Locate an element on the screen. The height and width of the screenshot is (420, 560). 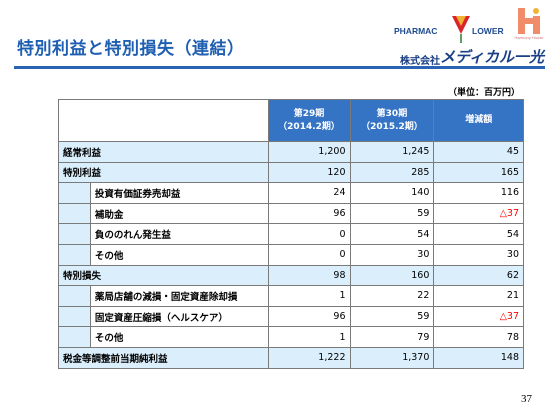
page-number: 37 is located at coordinates (526, 399).